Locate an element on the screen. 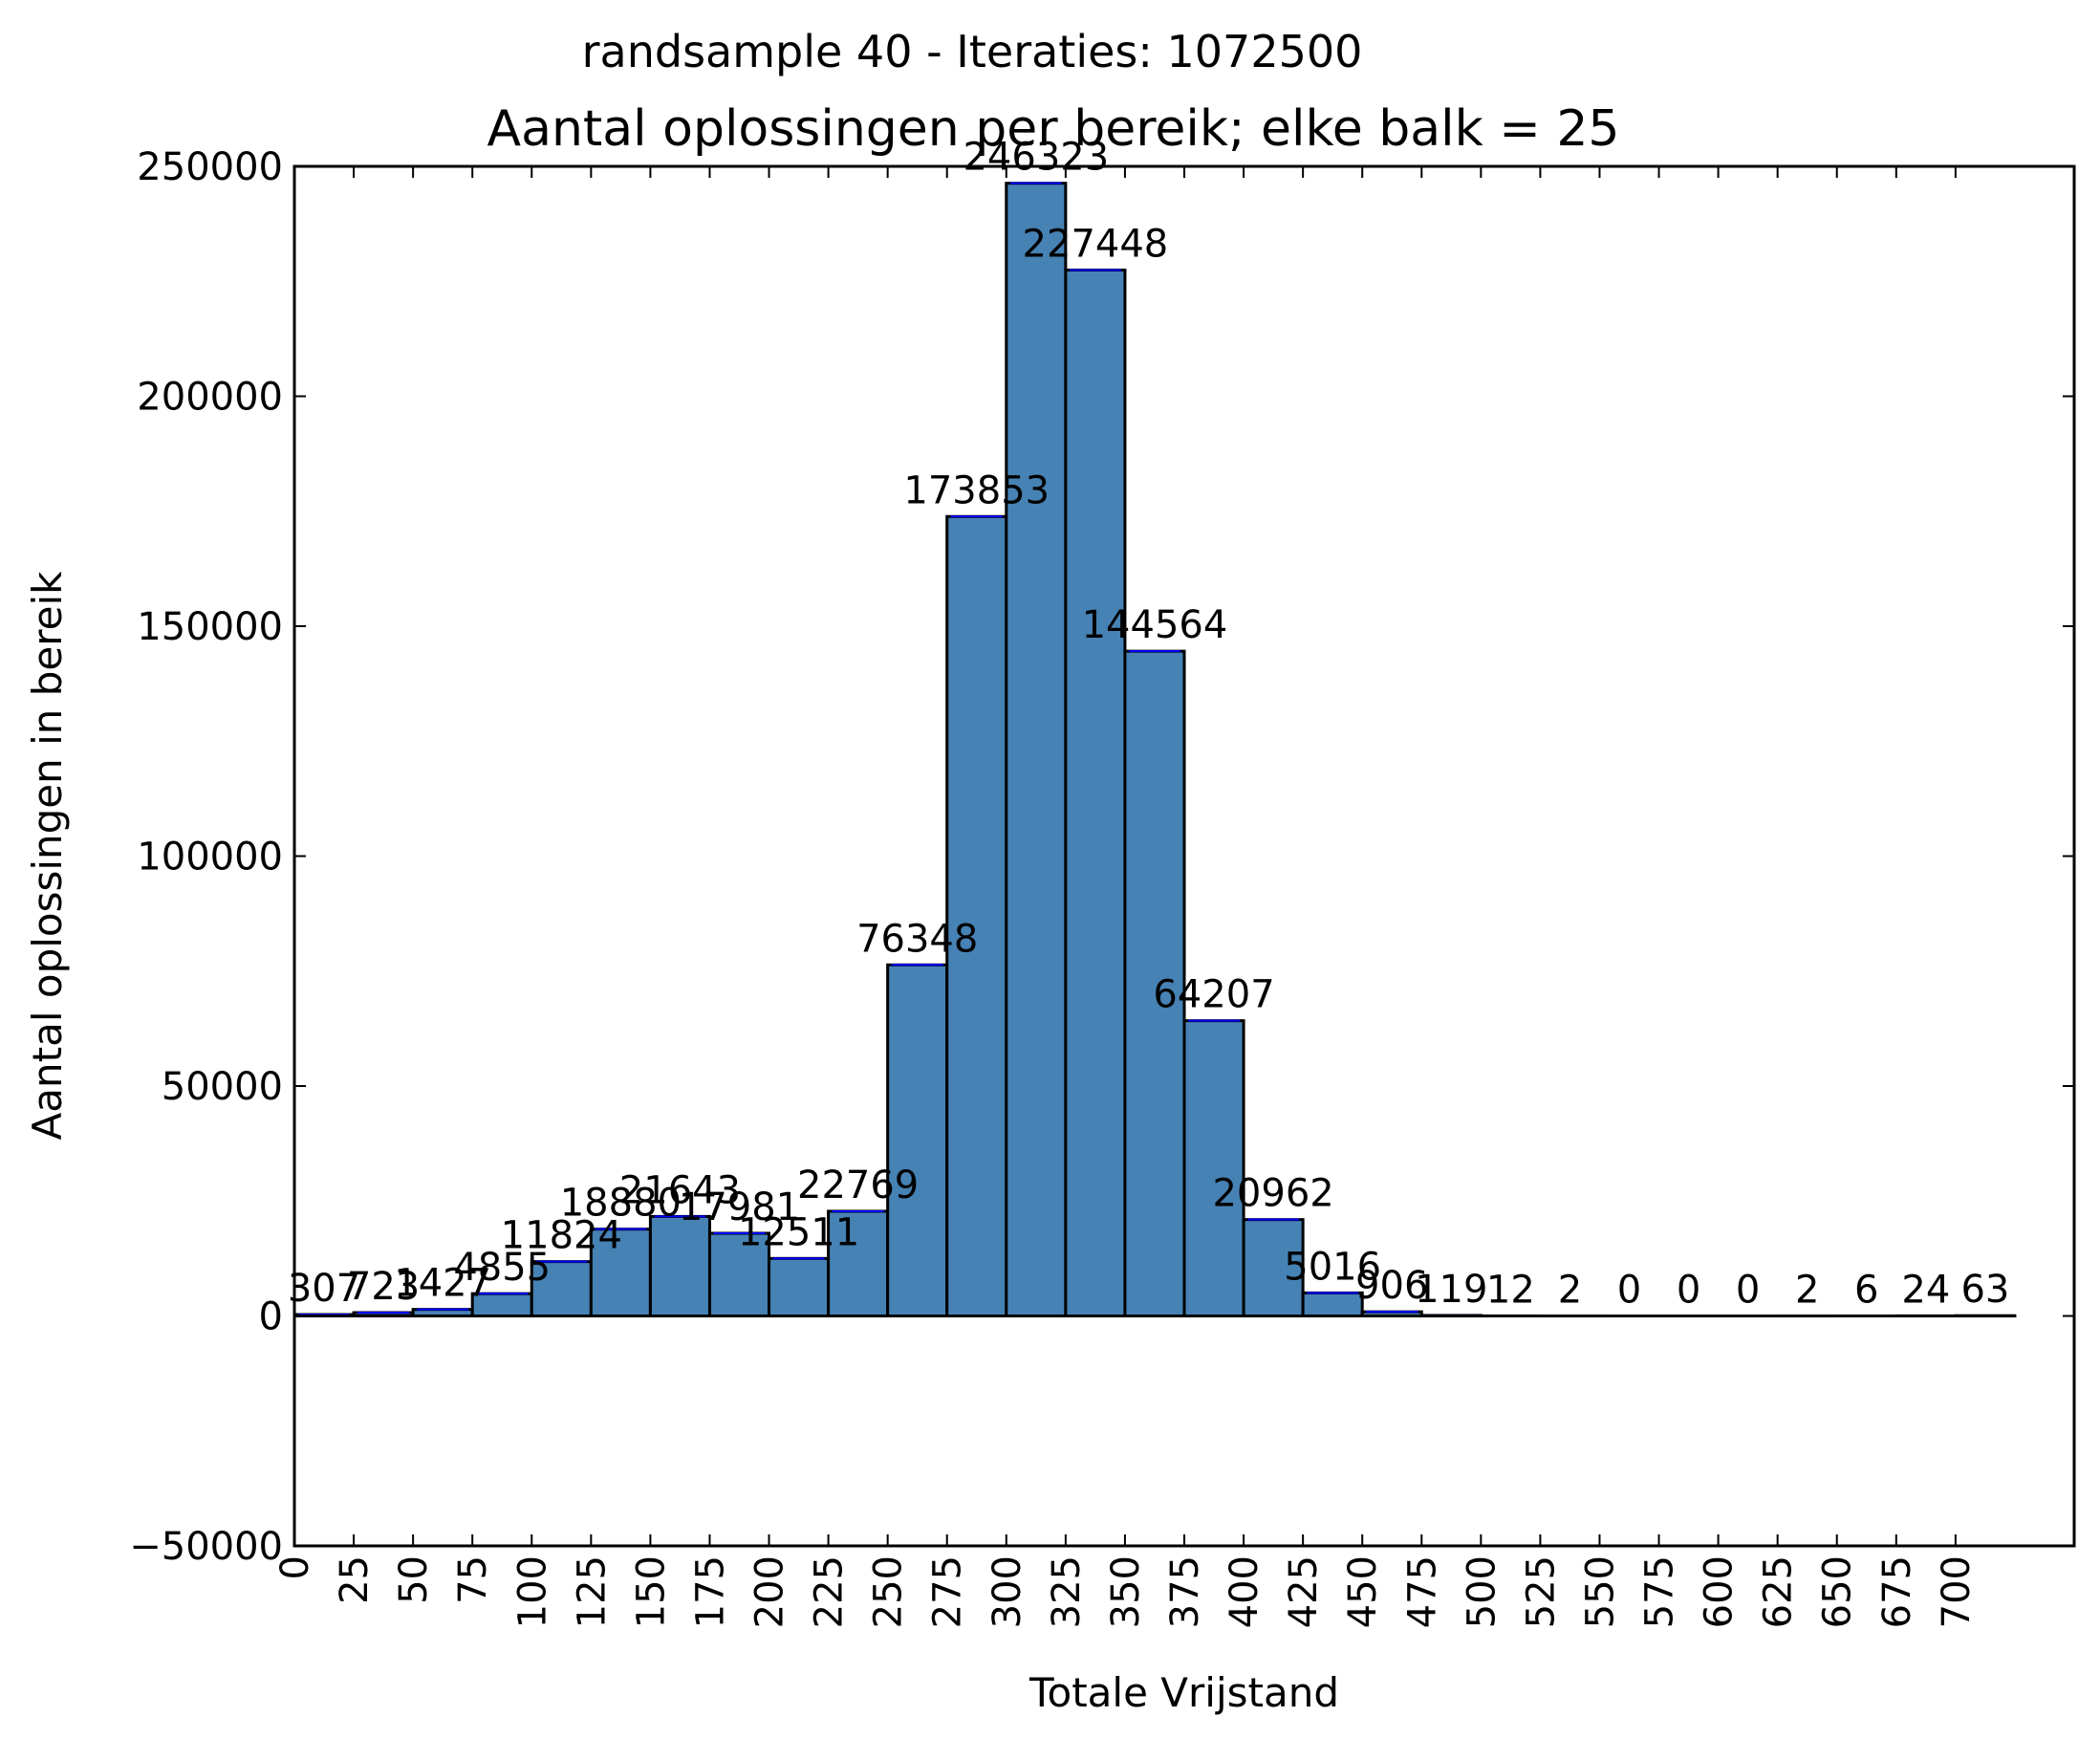 Image resolution: width=2100 pixels, height=1739 pixels. x-tick-label-475: 475 is located at coordinates (1422, 1591).